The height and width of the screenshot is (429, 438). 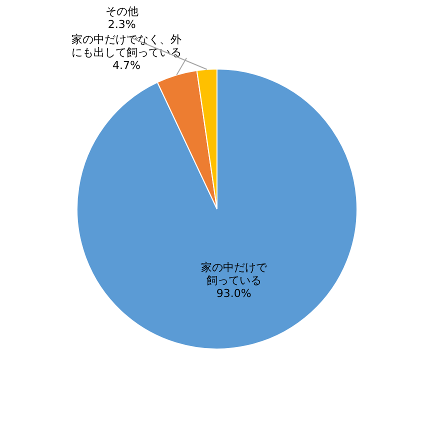 What do you see at coordinates (122, 24) in the screenshot?
I see `data-label: 2.3%` at bounding box center [122, 24].